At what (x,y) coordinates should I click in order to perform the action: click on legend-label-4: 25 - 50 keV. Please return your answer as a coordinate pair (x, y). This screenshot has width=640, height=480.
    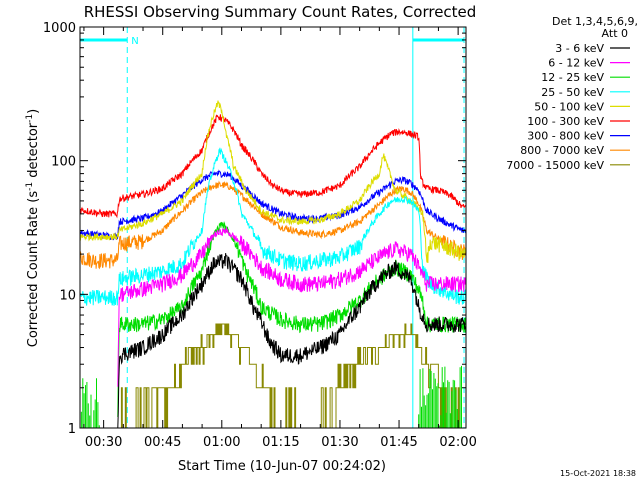
    Looking at the image, I should click on (572, 92).